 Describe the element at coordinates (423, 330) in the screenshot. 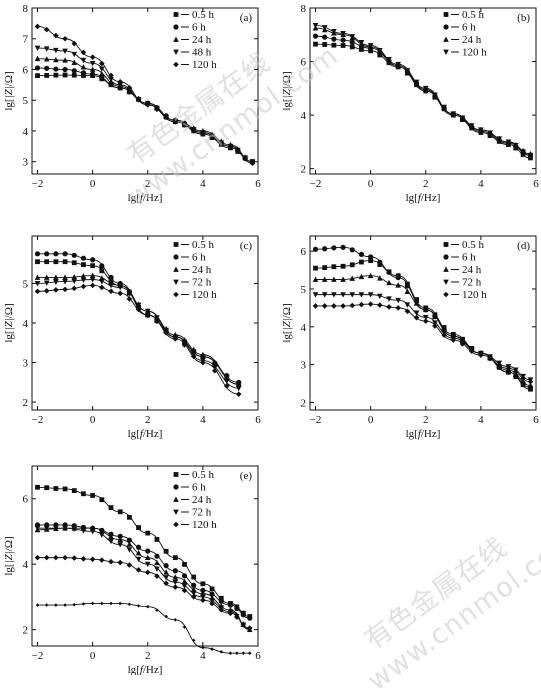

I see `series-24h` at that location.